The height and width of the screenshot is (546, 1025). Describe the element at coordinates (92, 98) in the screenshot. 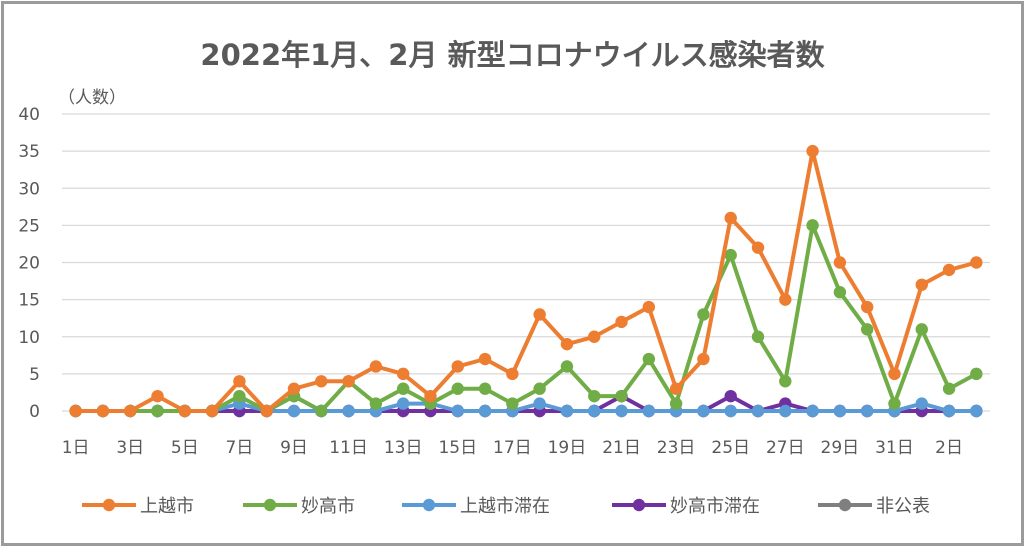

I see `y-axis-unit-label: （人数）` at that location.